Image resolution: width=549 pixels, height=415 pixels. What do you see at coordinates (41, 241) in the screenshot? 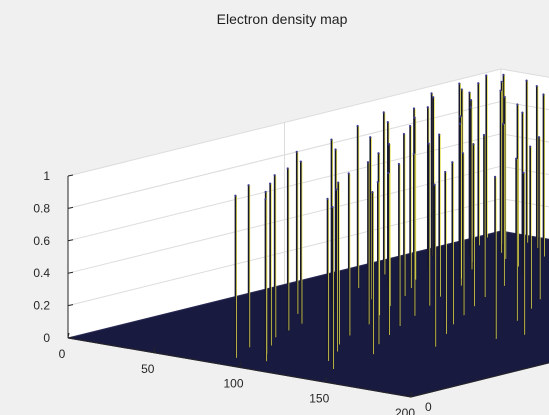
I see `z-tick-label: 0.6` at bounding box center [41, 241].